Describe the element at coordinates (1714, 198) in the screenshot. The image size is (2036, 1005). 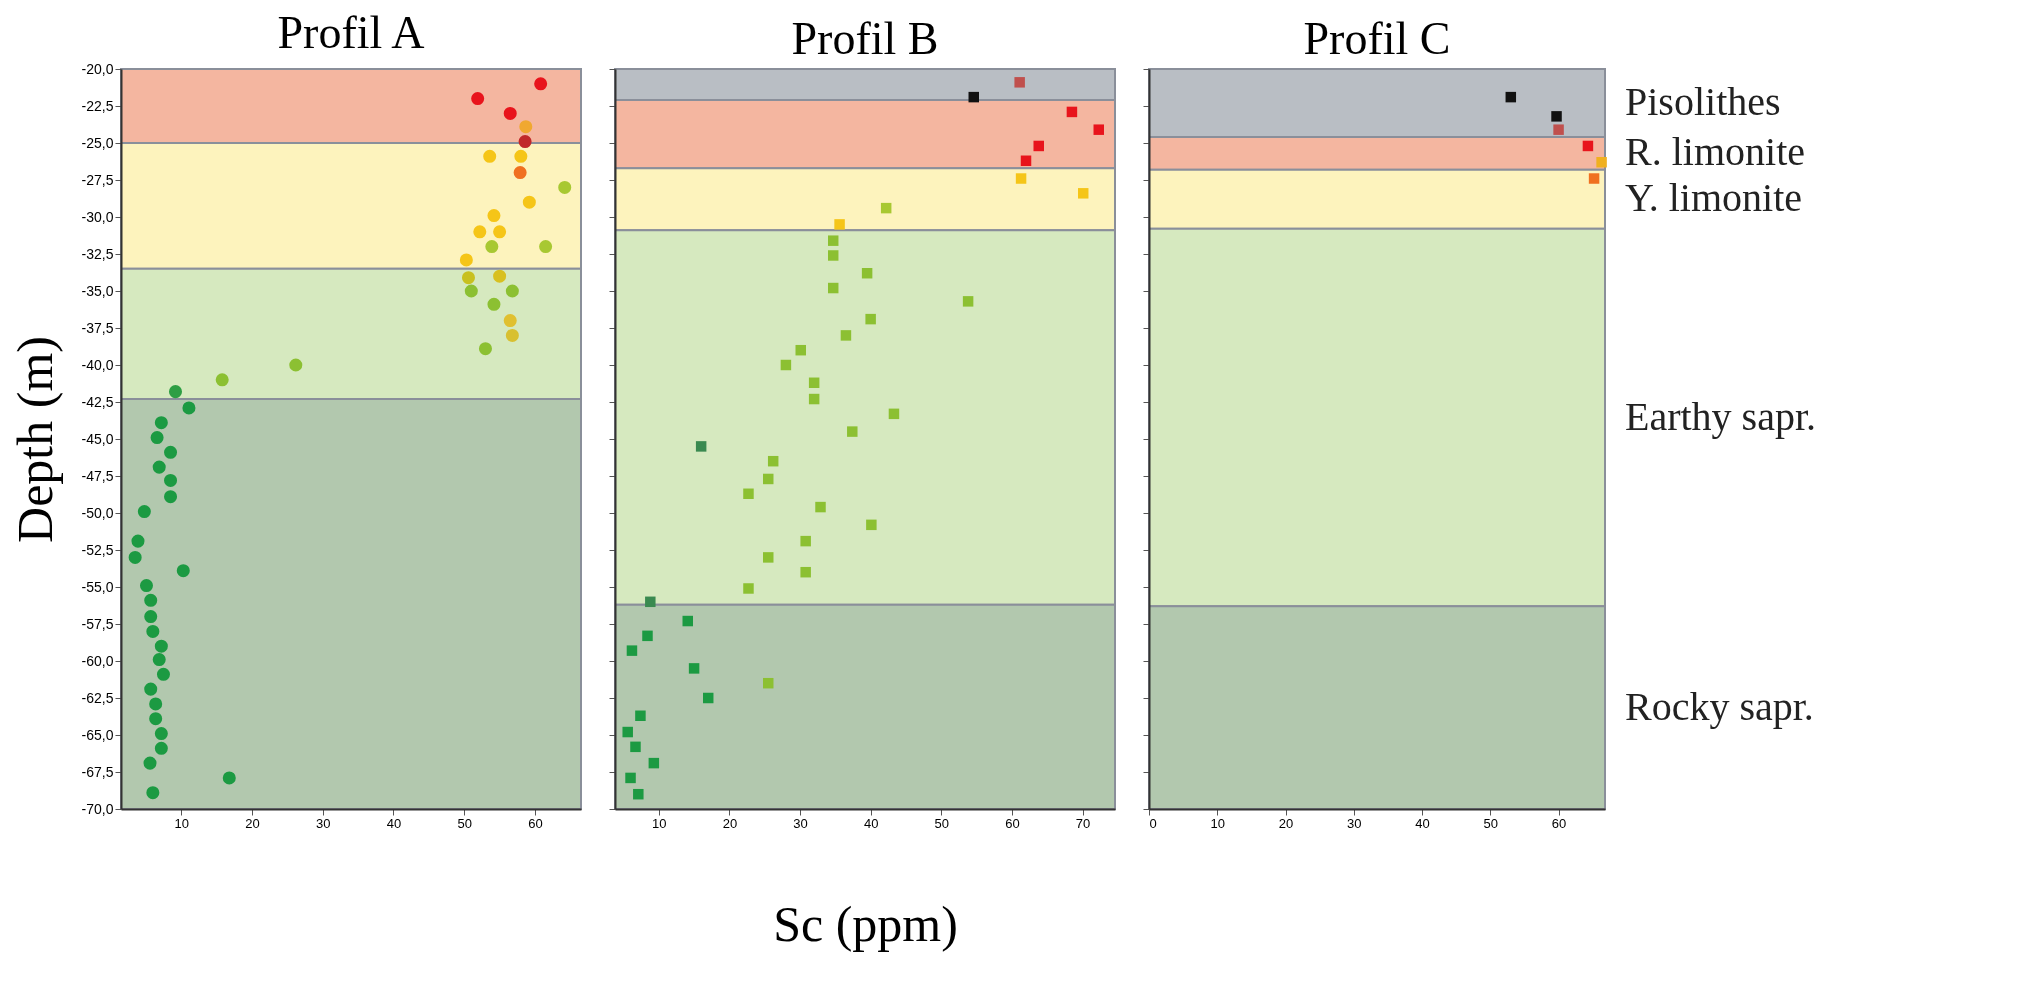
I see `band-label: Y. limonite` at that location.